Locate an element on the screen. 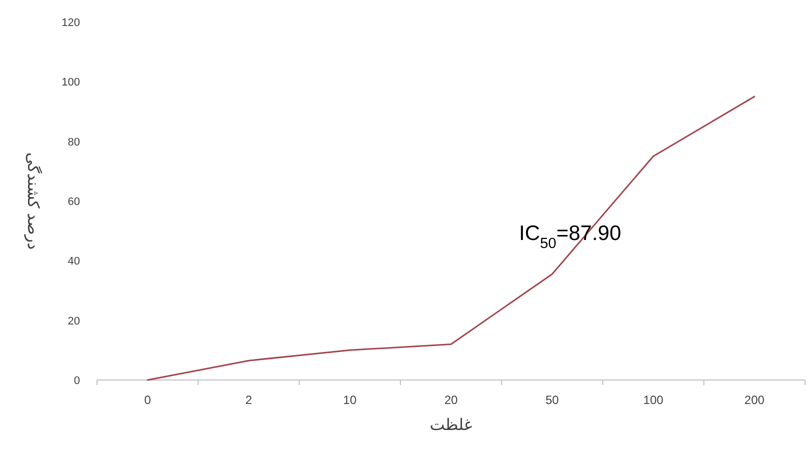  y-tick-label: 120 is located at coordinates (71, 23).